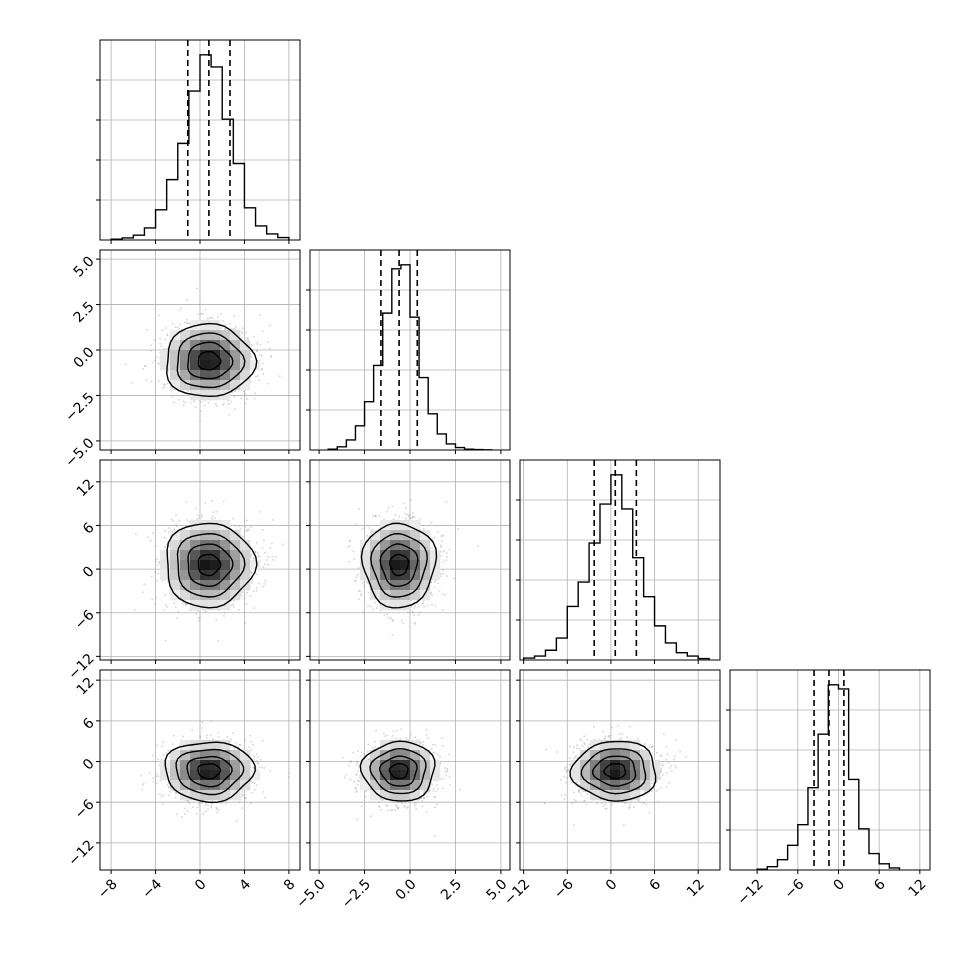  What do you see at coordinates (84, 312) in the screenshot?
I see `y-tick-label: 2.5` at bounding box center [84, 312].